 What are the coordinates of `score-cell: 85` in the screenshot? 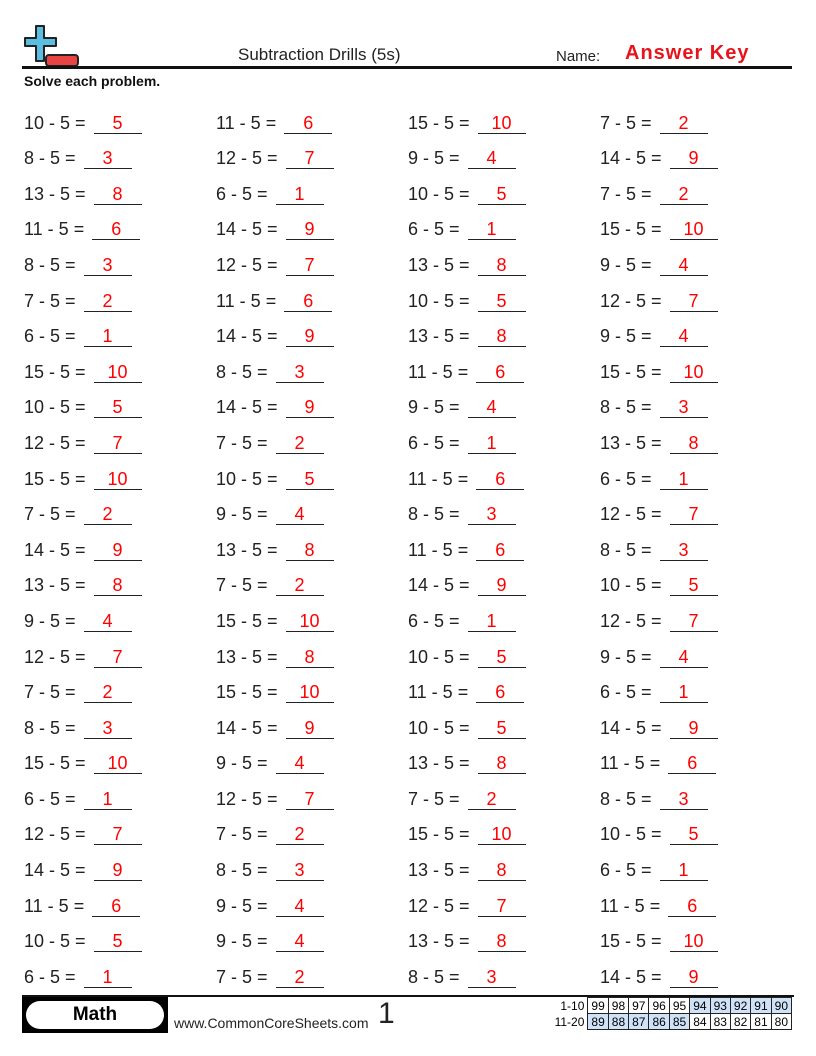 It's located at (679, 1021).